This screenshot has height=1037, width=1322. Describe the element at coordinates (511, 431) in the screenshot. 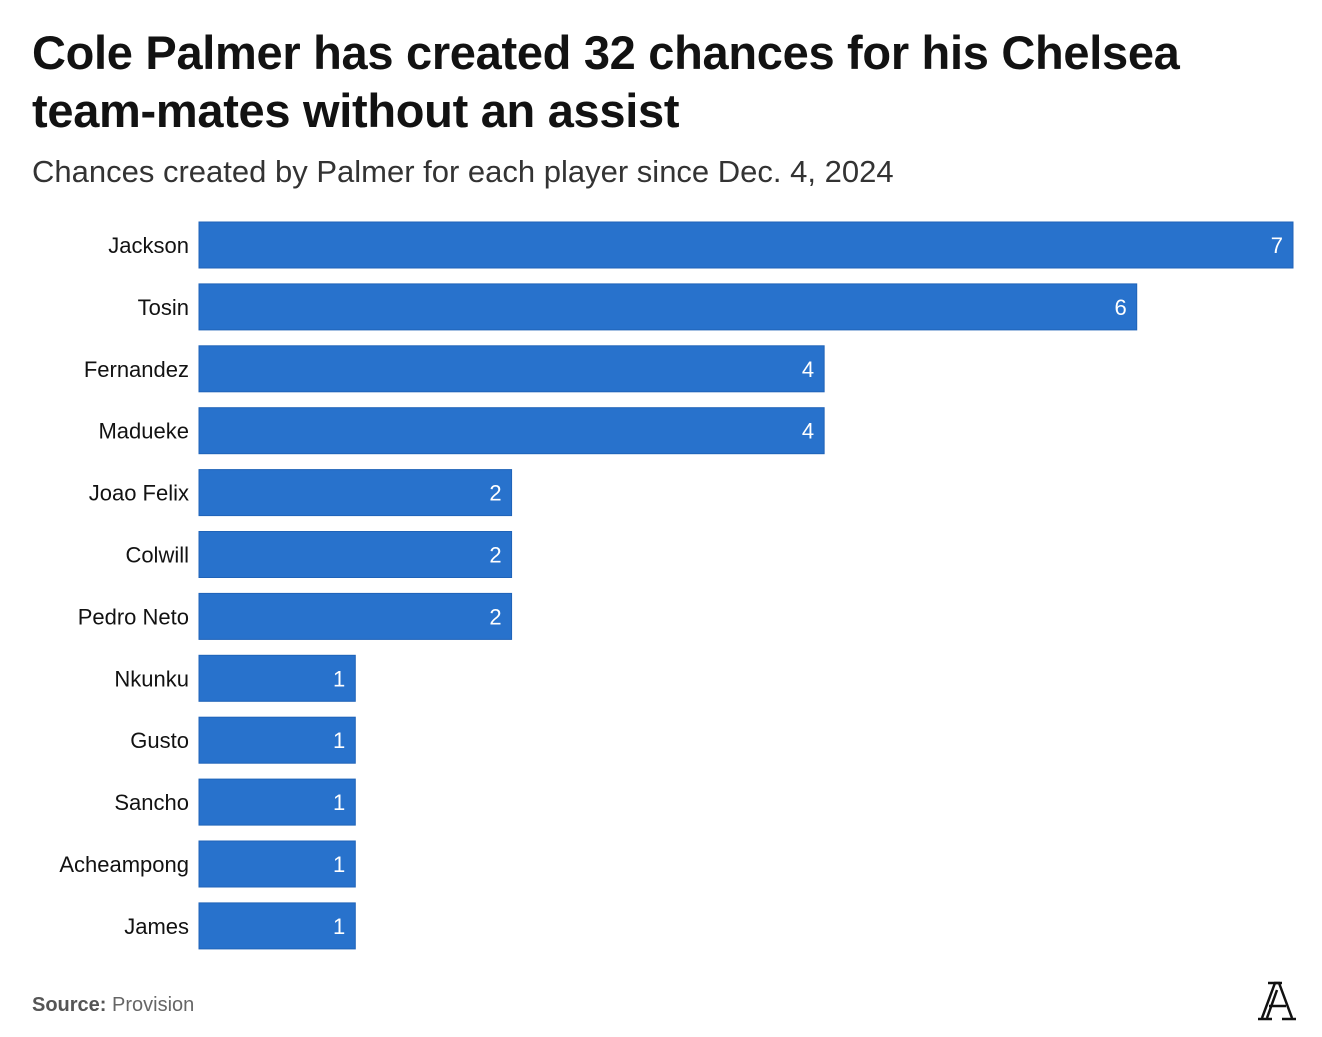

I see `bar-madueke` at that location.